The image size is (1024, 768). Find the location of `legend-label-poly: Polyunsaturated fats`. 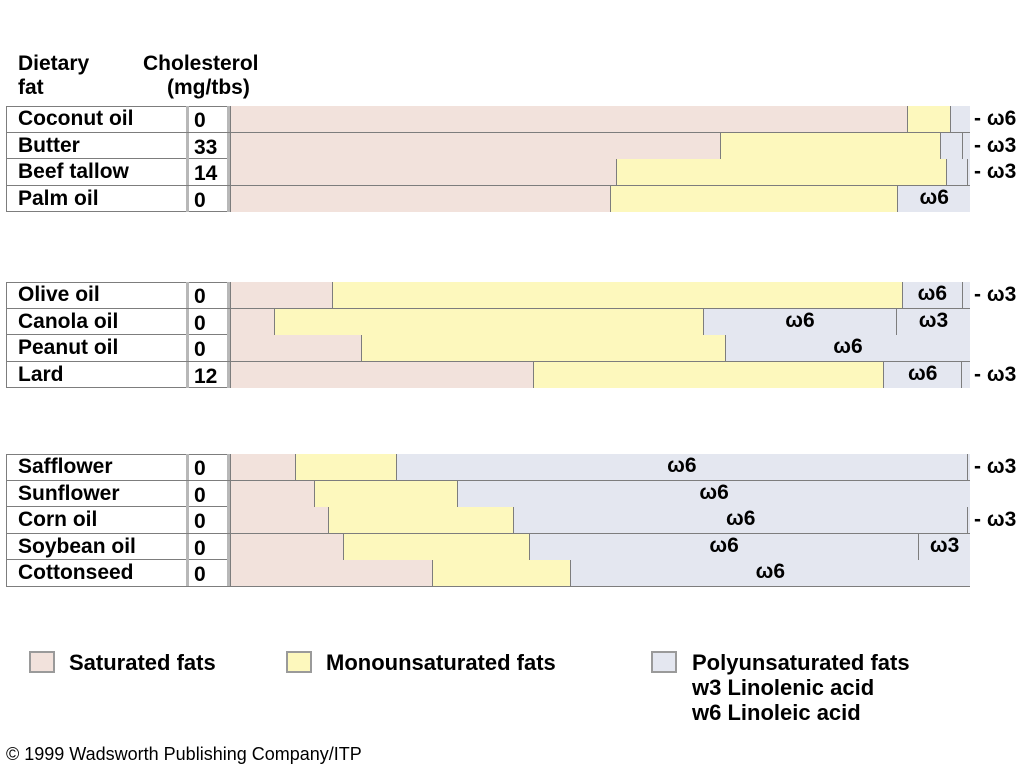

legend-label-poly: Polyunsaturated fats is located at coordinates (801, 662).